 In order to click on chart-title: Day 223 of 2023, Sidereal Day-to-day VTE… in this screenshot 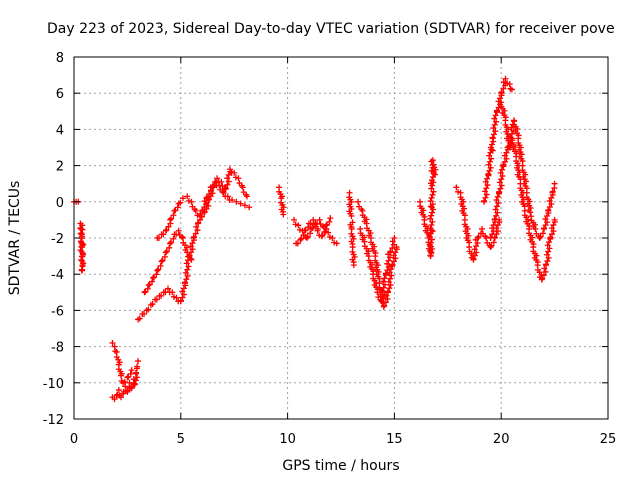, I will do `click(331, 29)`.